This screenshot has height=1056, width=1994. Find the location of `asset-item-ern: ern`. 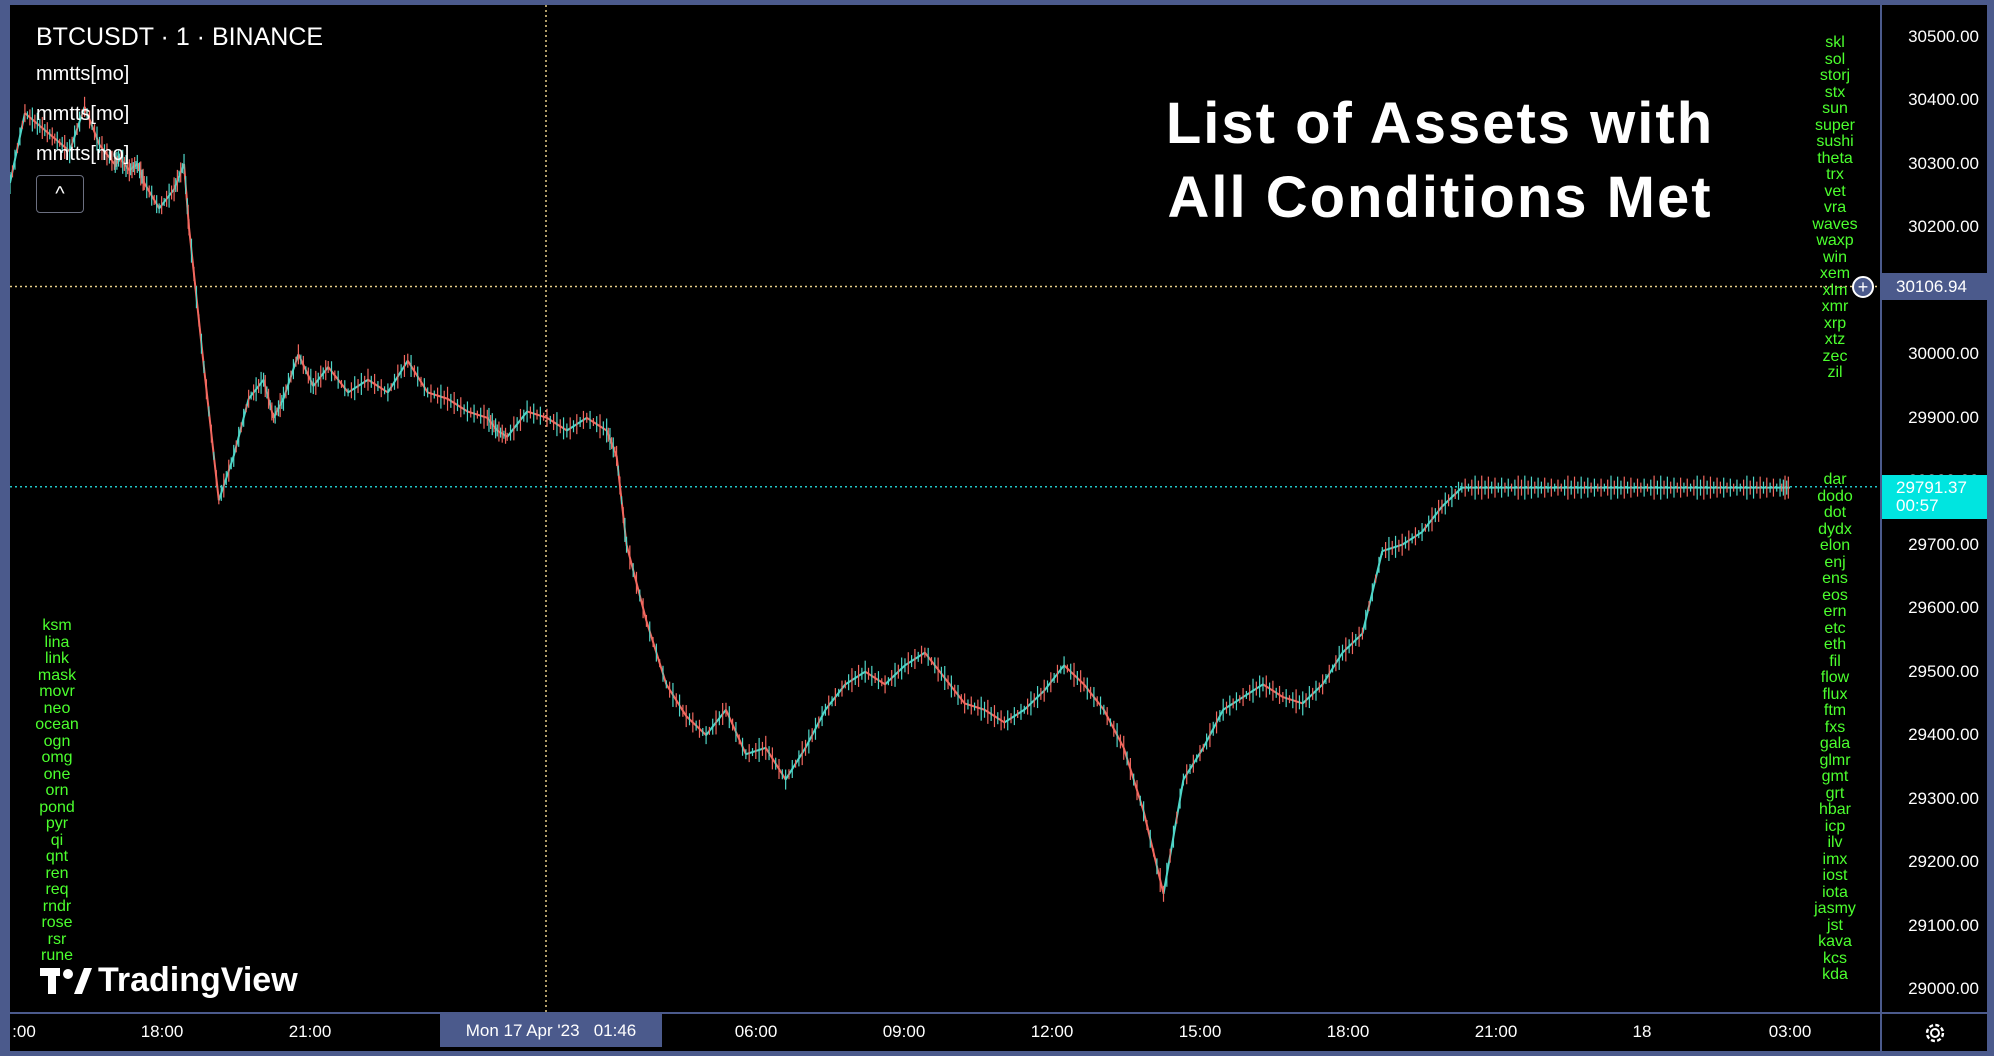

asset-item-ern: ern is located at coordinates (1835, 611).